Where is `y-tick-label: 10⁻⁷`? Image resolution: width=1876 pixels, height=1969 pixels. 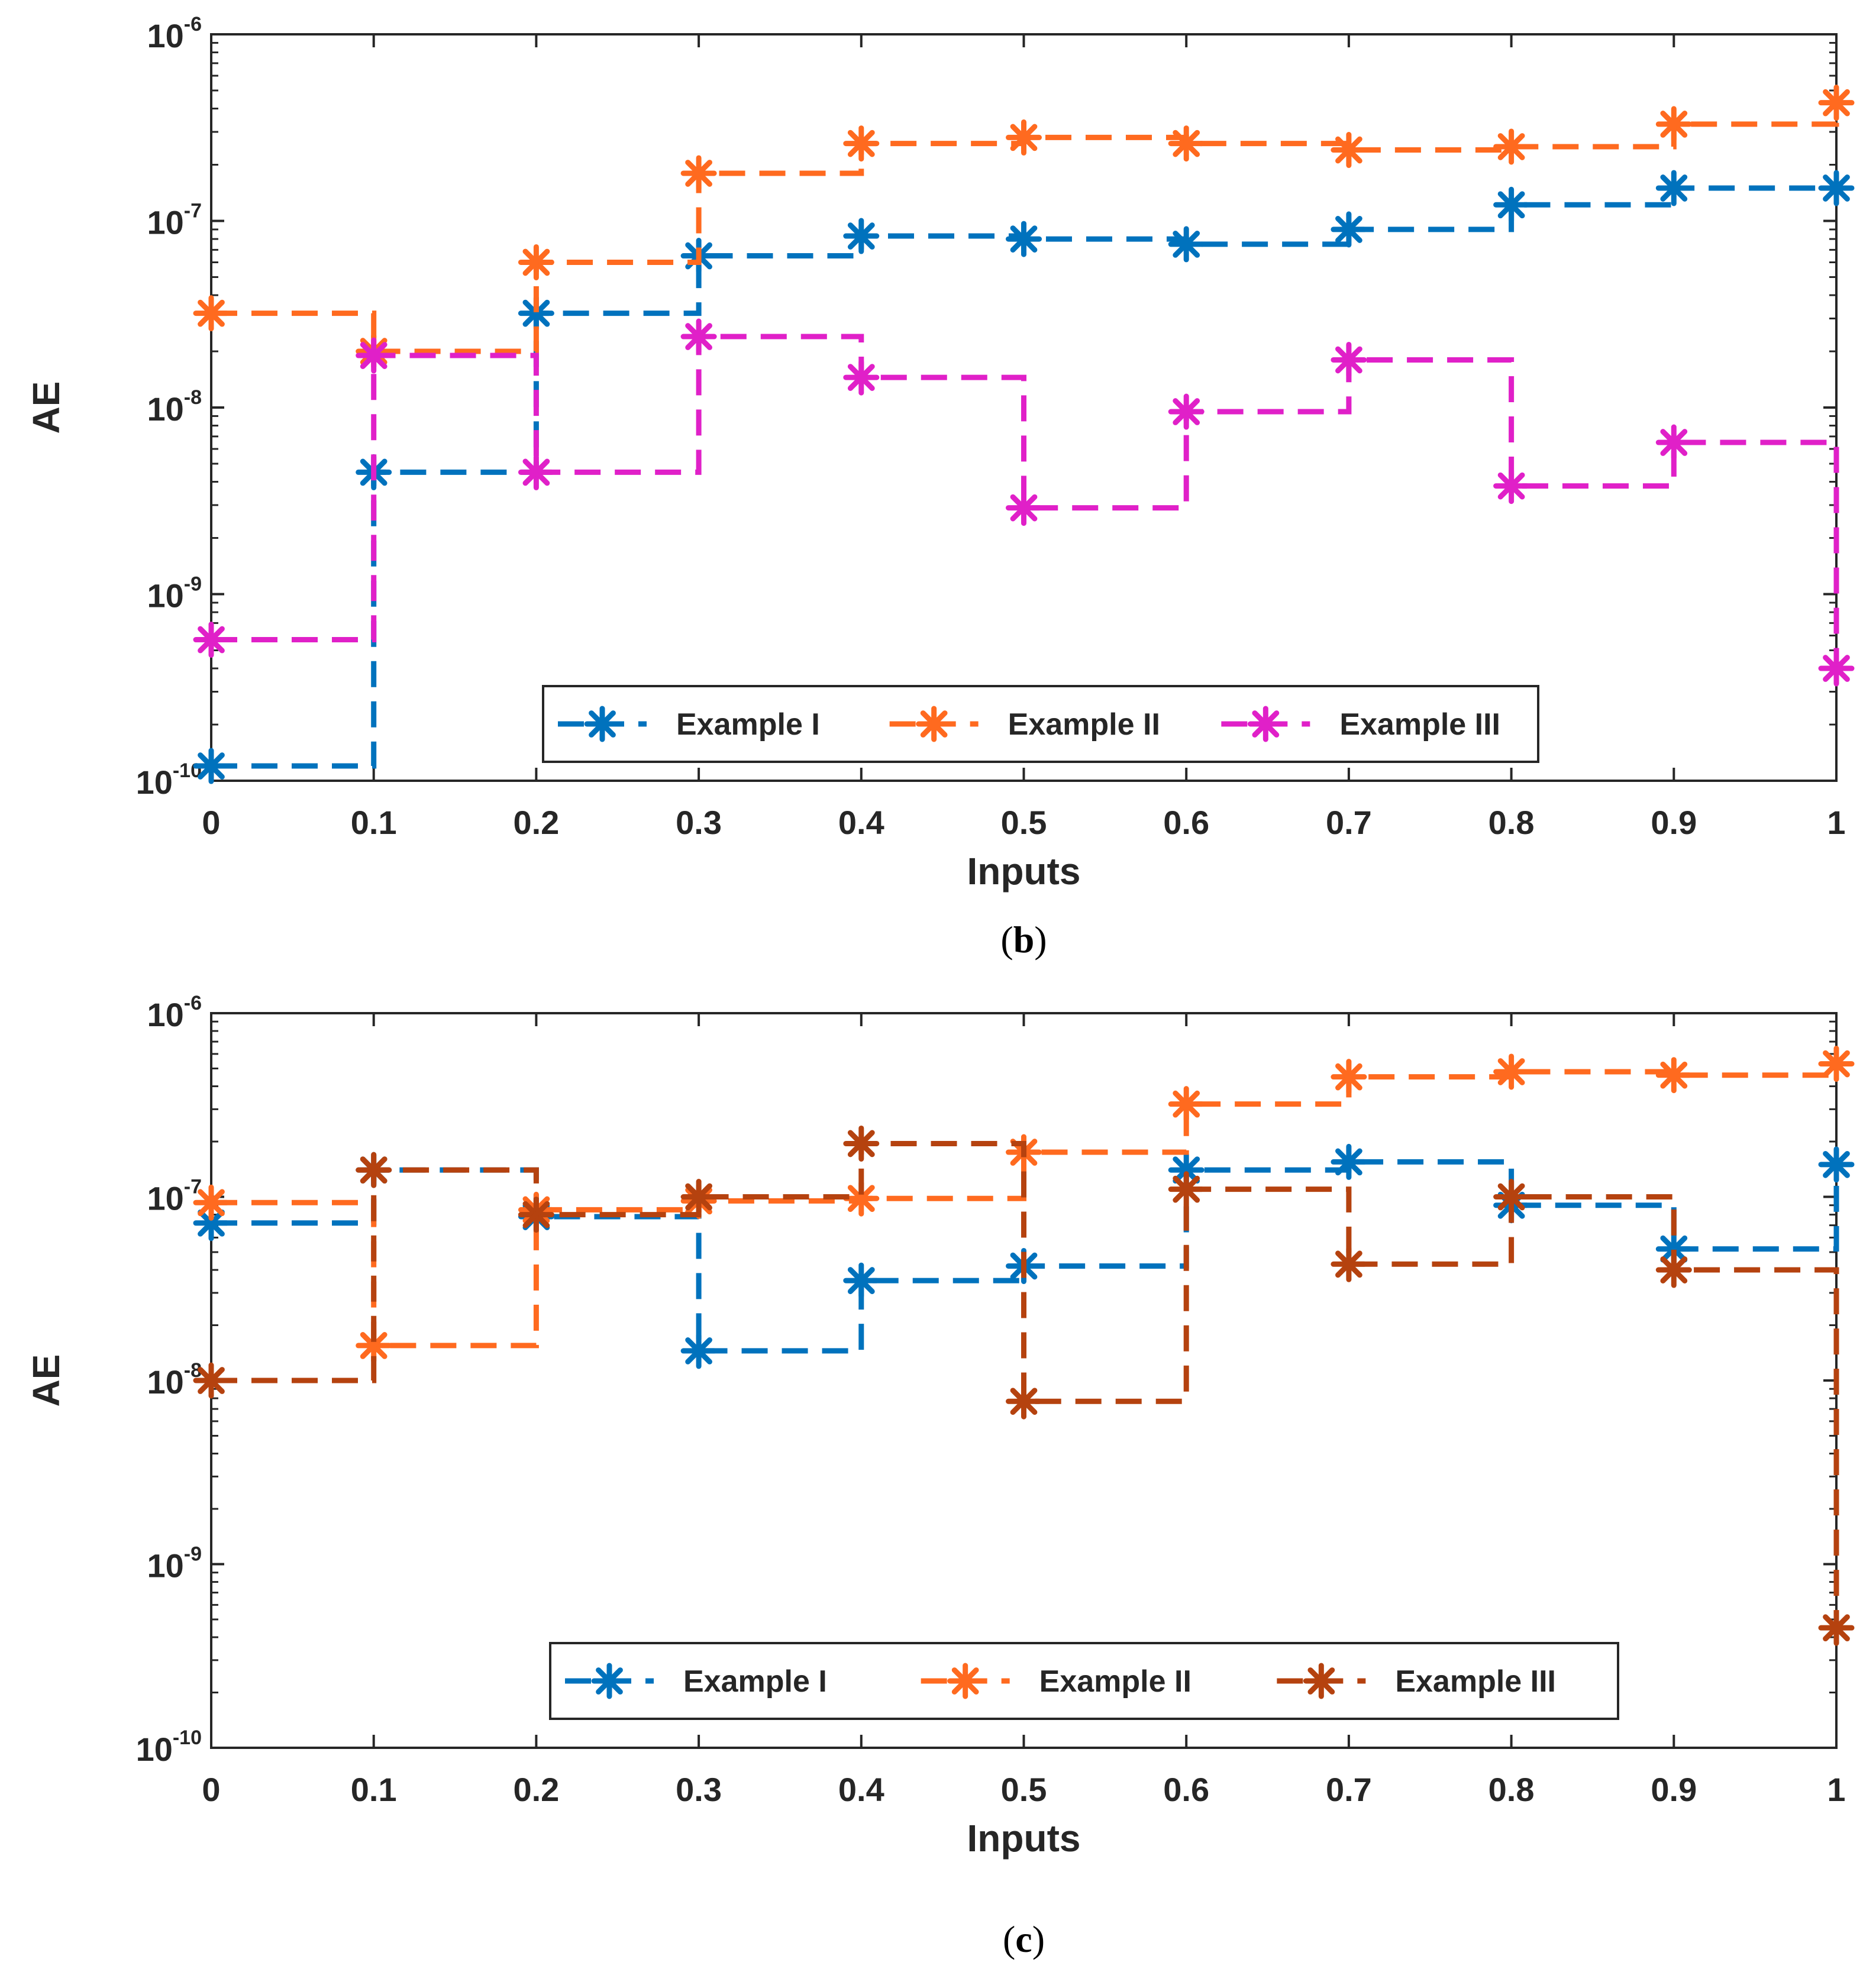
y-tick-label: 10⁻⁷ is located at coordinates (174, 220).